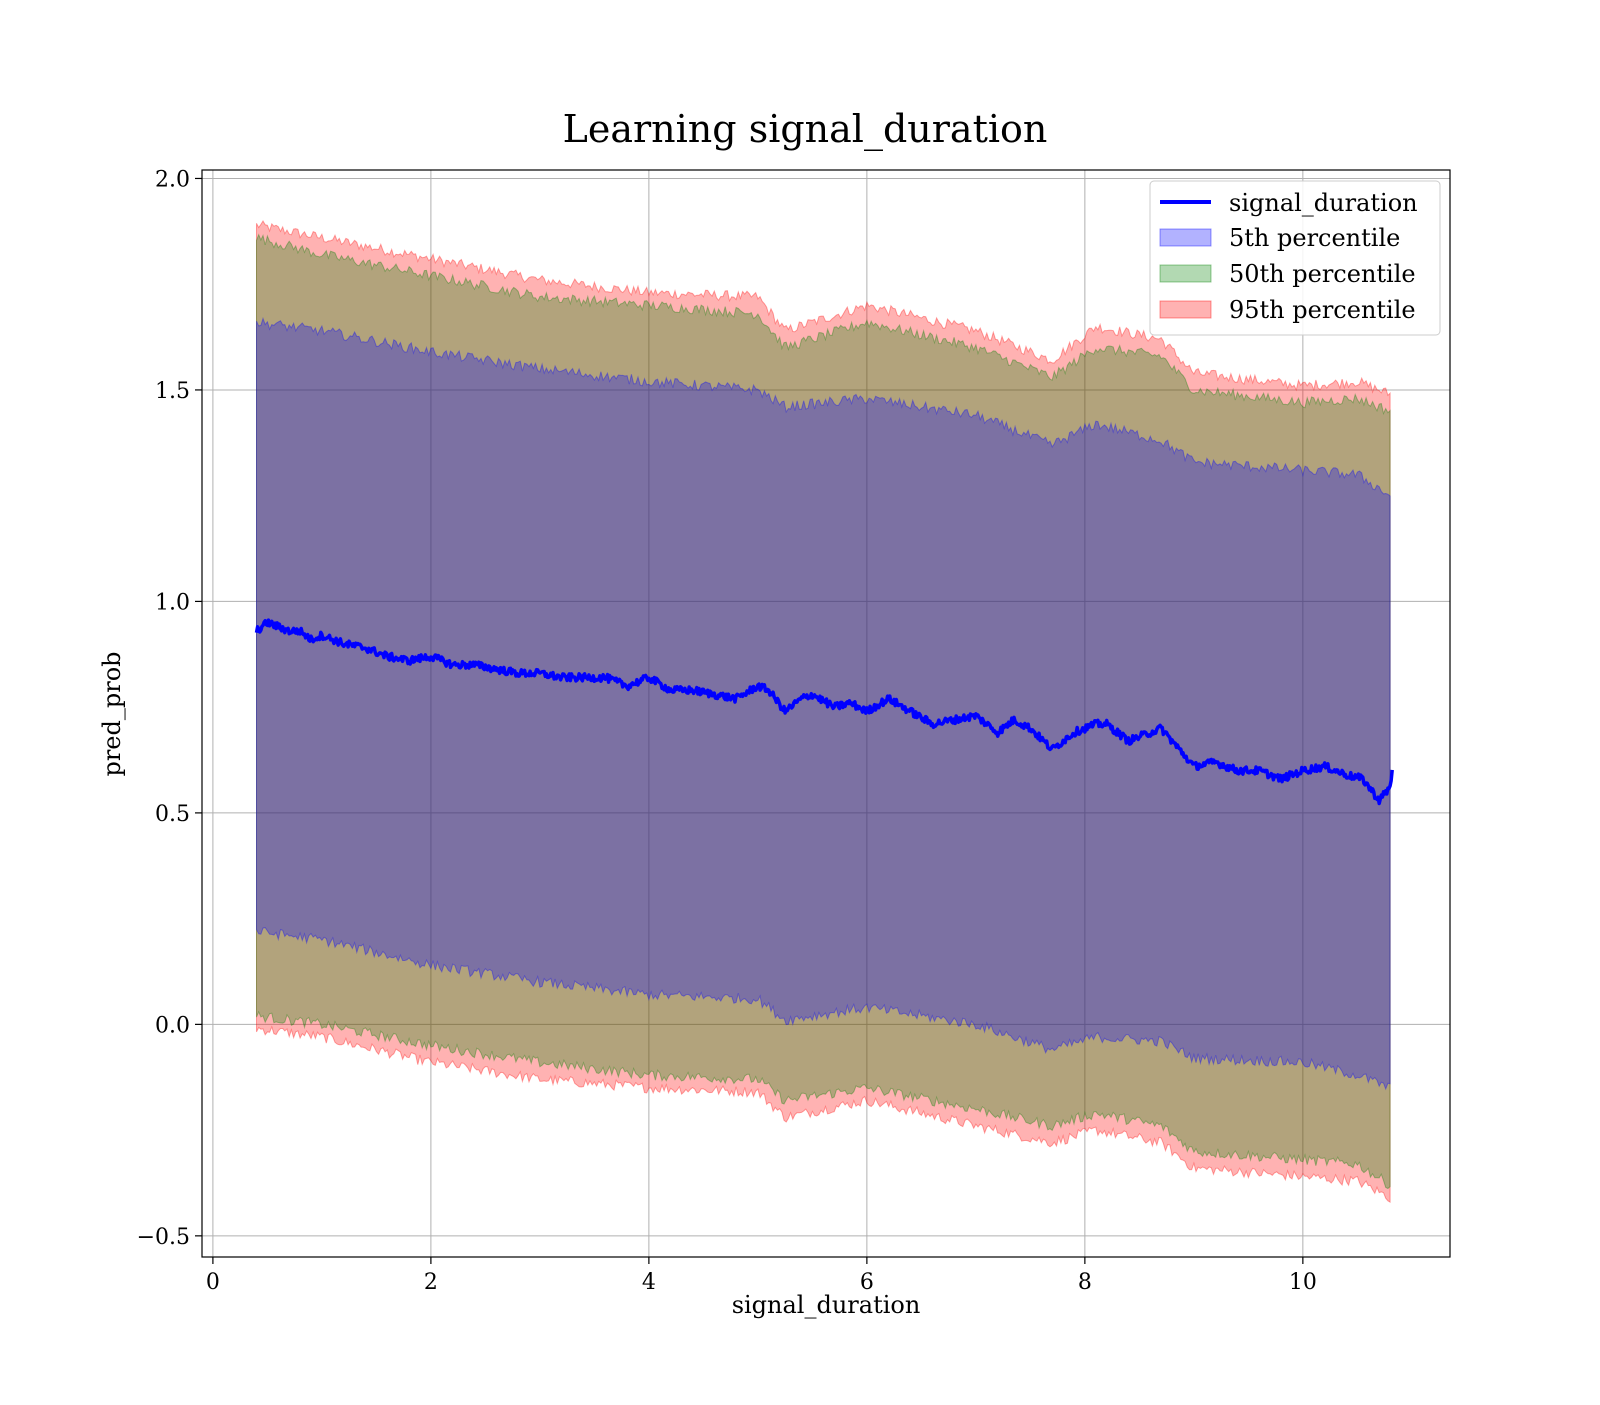 This screenshot has width=1600, height=1405. I want to click on chart-title: Learning signal_duration, so click(805, 129).